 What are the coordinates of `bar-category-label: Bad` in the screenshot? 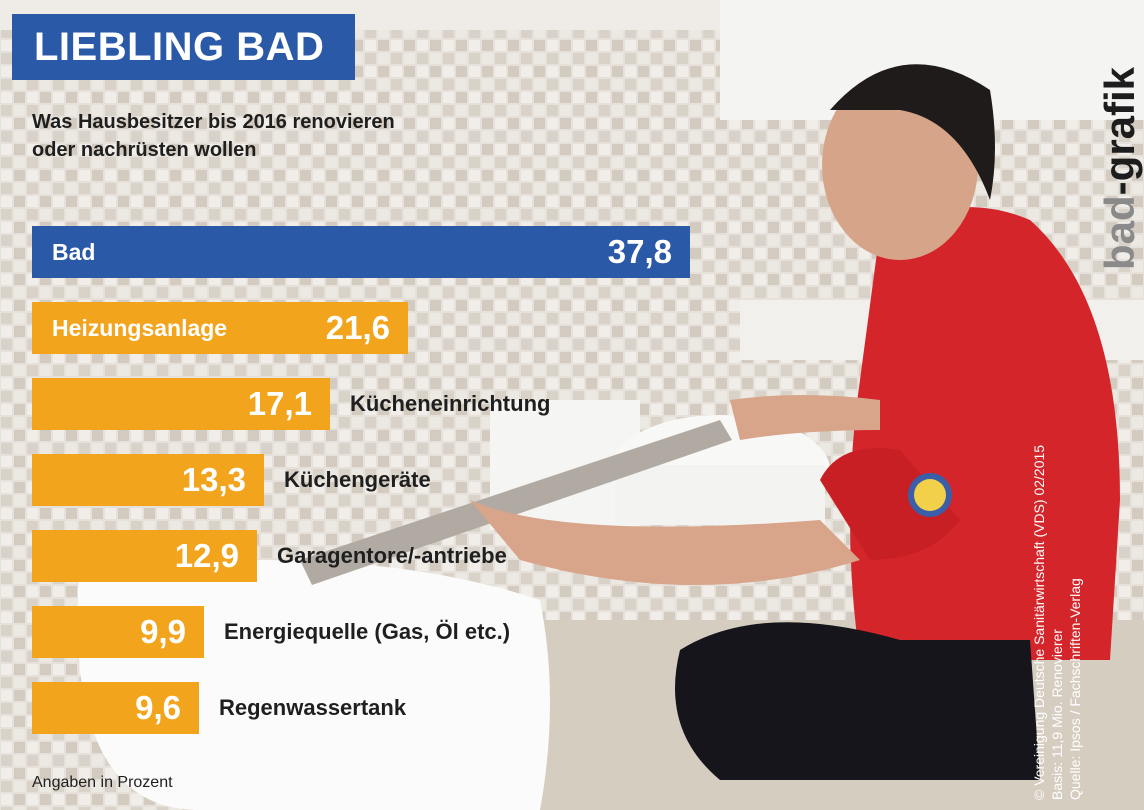 It's located at (74, 252).